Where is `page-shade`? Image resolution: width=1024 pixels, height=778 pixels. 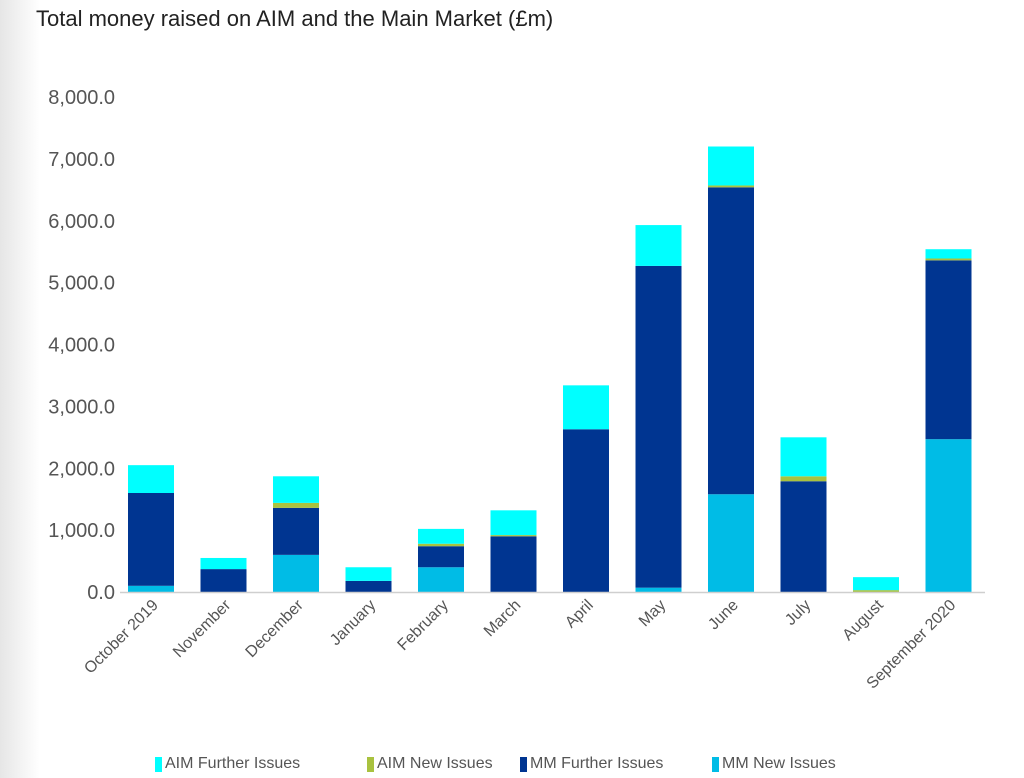 page-shade is located at coordinates (20, 389).